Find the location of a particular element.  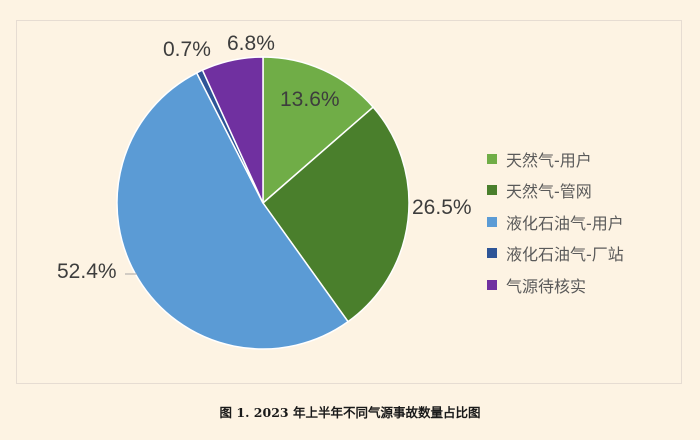

legend-item: 气源待核实 is located at coordinates (555, 285).